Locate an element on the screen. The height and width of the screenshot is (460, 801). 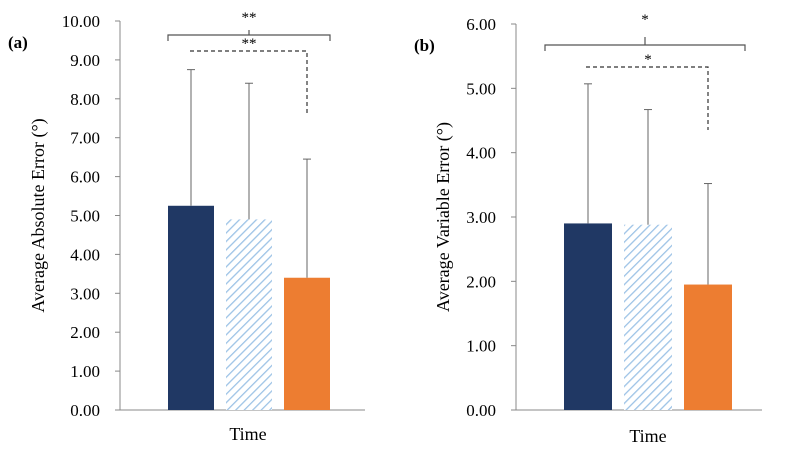
panel-label: (a) is located at coordinates (18, 42).